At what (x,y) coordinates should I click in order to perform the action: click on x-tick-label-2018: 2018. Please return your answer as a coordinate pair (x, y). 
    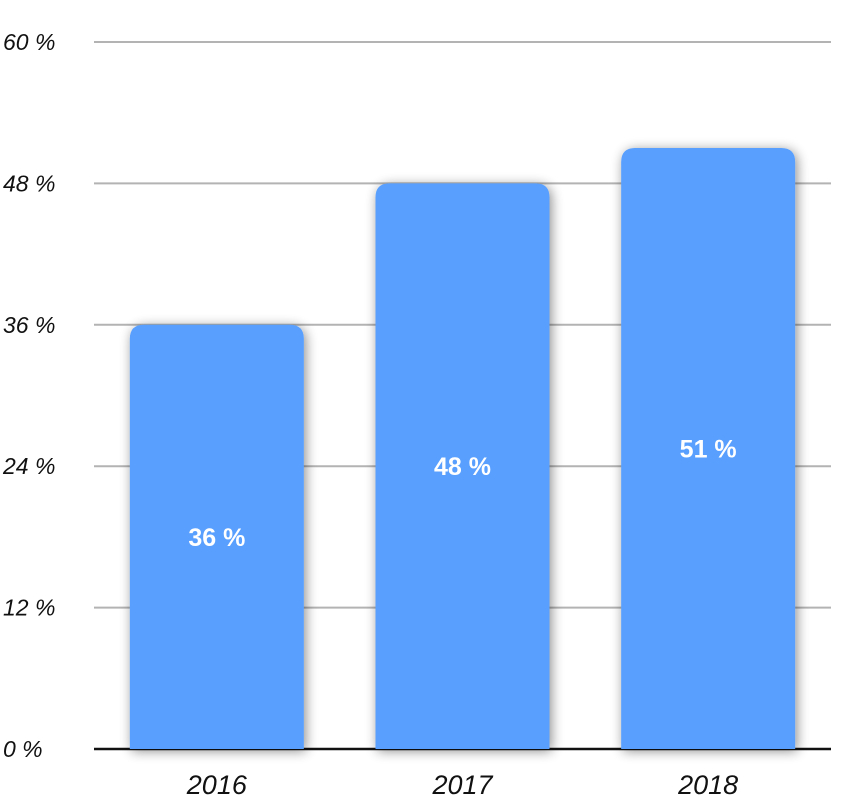
    Looking at the image, I should click on (707, 785).